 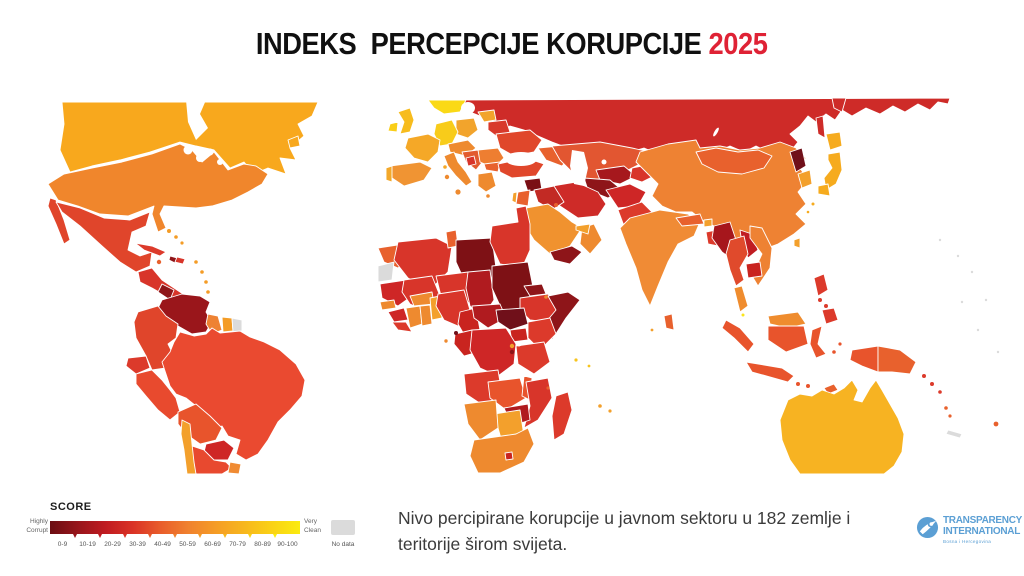 What do you see at coordinates (839, 105) in the screenshot?
I see `russia-kamchatka` at bounding box center [839, 105].